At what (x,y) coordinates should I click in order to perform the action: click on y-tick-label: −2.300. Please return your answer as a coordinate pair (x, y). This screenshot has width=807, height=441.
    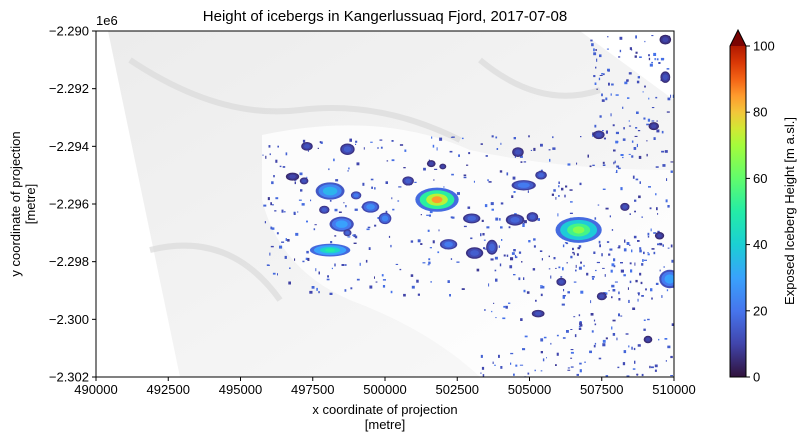
    Looking at the image, I should click on (69, 319).